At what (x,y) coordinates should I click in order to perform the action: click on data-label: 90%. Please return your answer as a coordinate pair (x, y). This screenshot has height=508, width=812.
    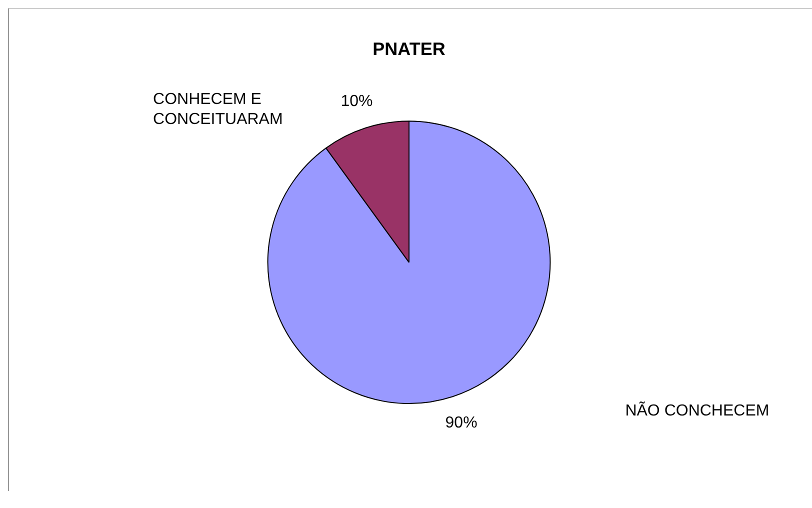
    Looking at the image, I should click on (461, 423).